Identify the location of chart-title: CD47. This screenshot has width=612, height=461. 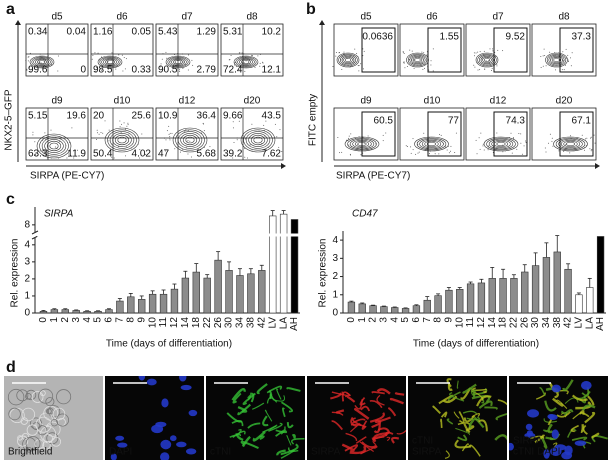
(365, 214).